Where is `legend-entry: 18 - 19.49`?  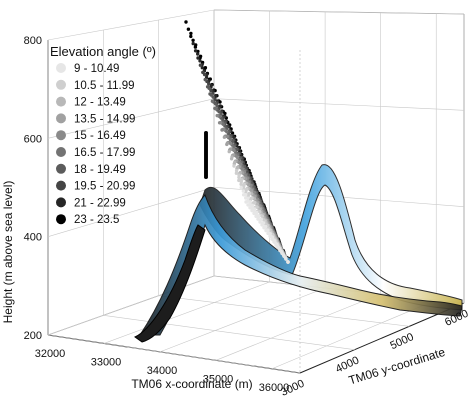 legend-entry: 18 - 19.49 is located at coordinates (91, 169).